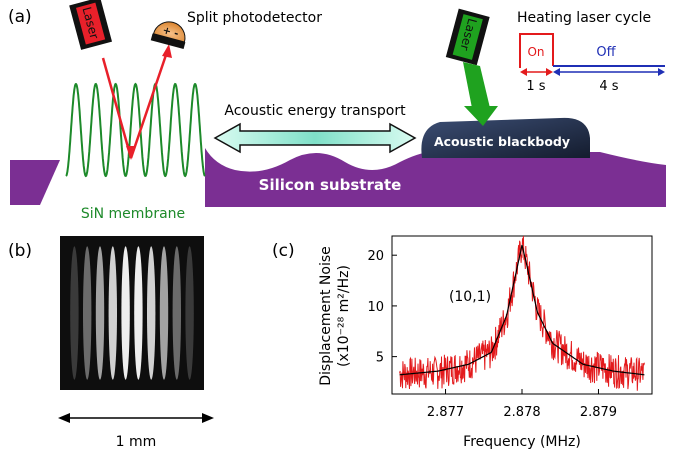 This screenshot has width=688, height=457. Describe the element at coordinates (20, 251) in the screenshot. I see `panel-b-label: (b)` at that location.